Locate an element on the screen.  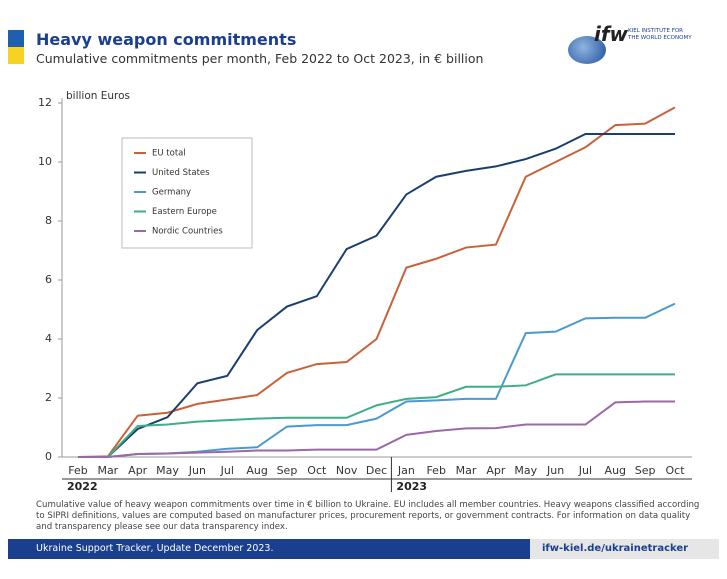
logo-text: THE WORLD ECONOMY is located at coordinates (660, 38).